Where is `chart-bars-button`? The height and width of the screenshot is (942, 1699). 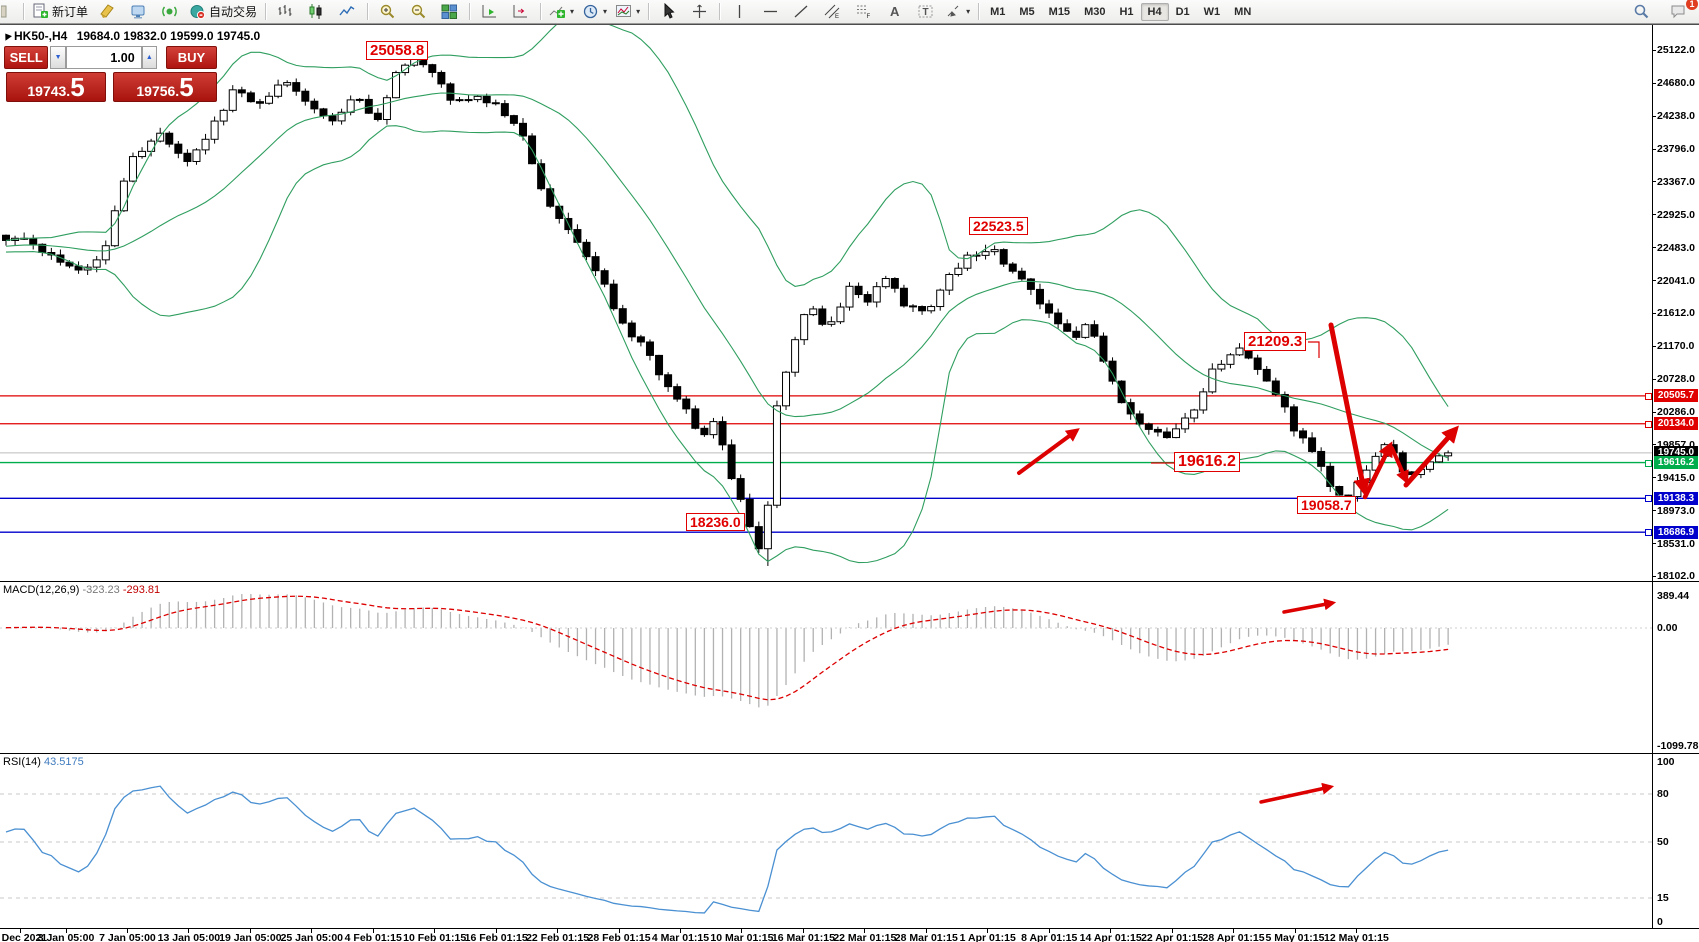
chart-bars-button is located at coordinates (285, 12).